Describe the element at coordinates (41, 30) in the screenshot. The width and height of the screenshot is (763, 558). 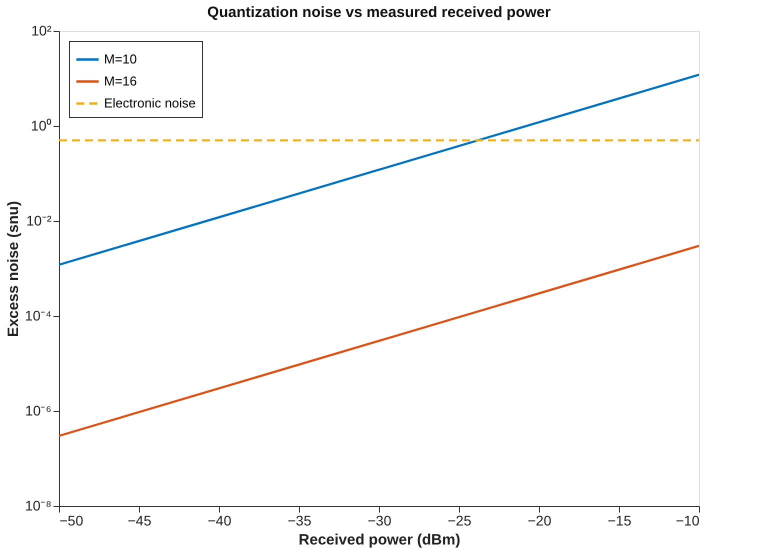
I see `y-tick-label: 10²` at that location.